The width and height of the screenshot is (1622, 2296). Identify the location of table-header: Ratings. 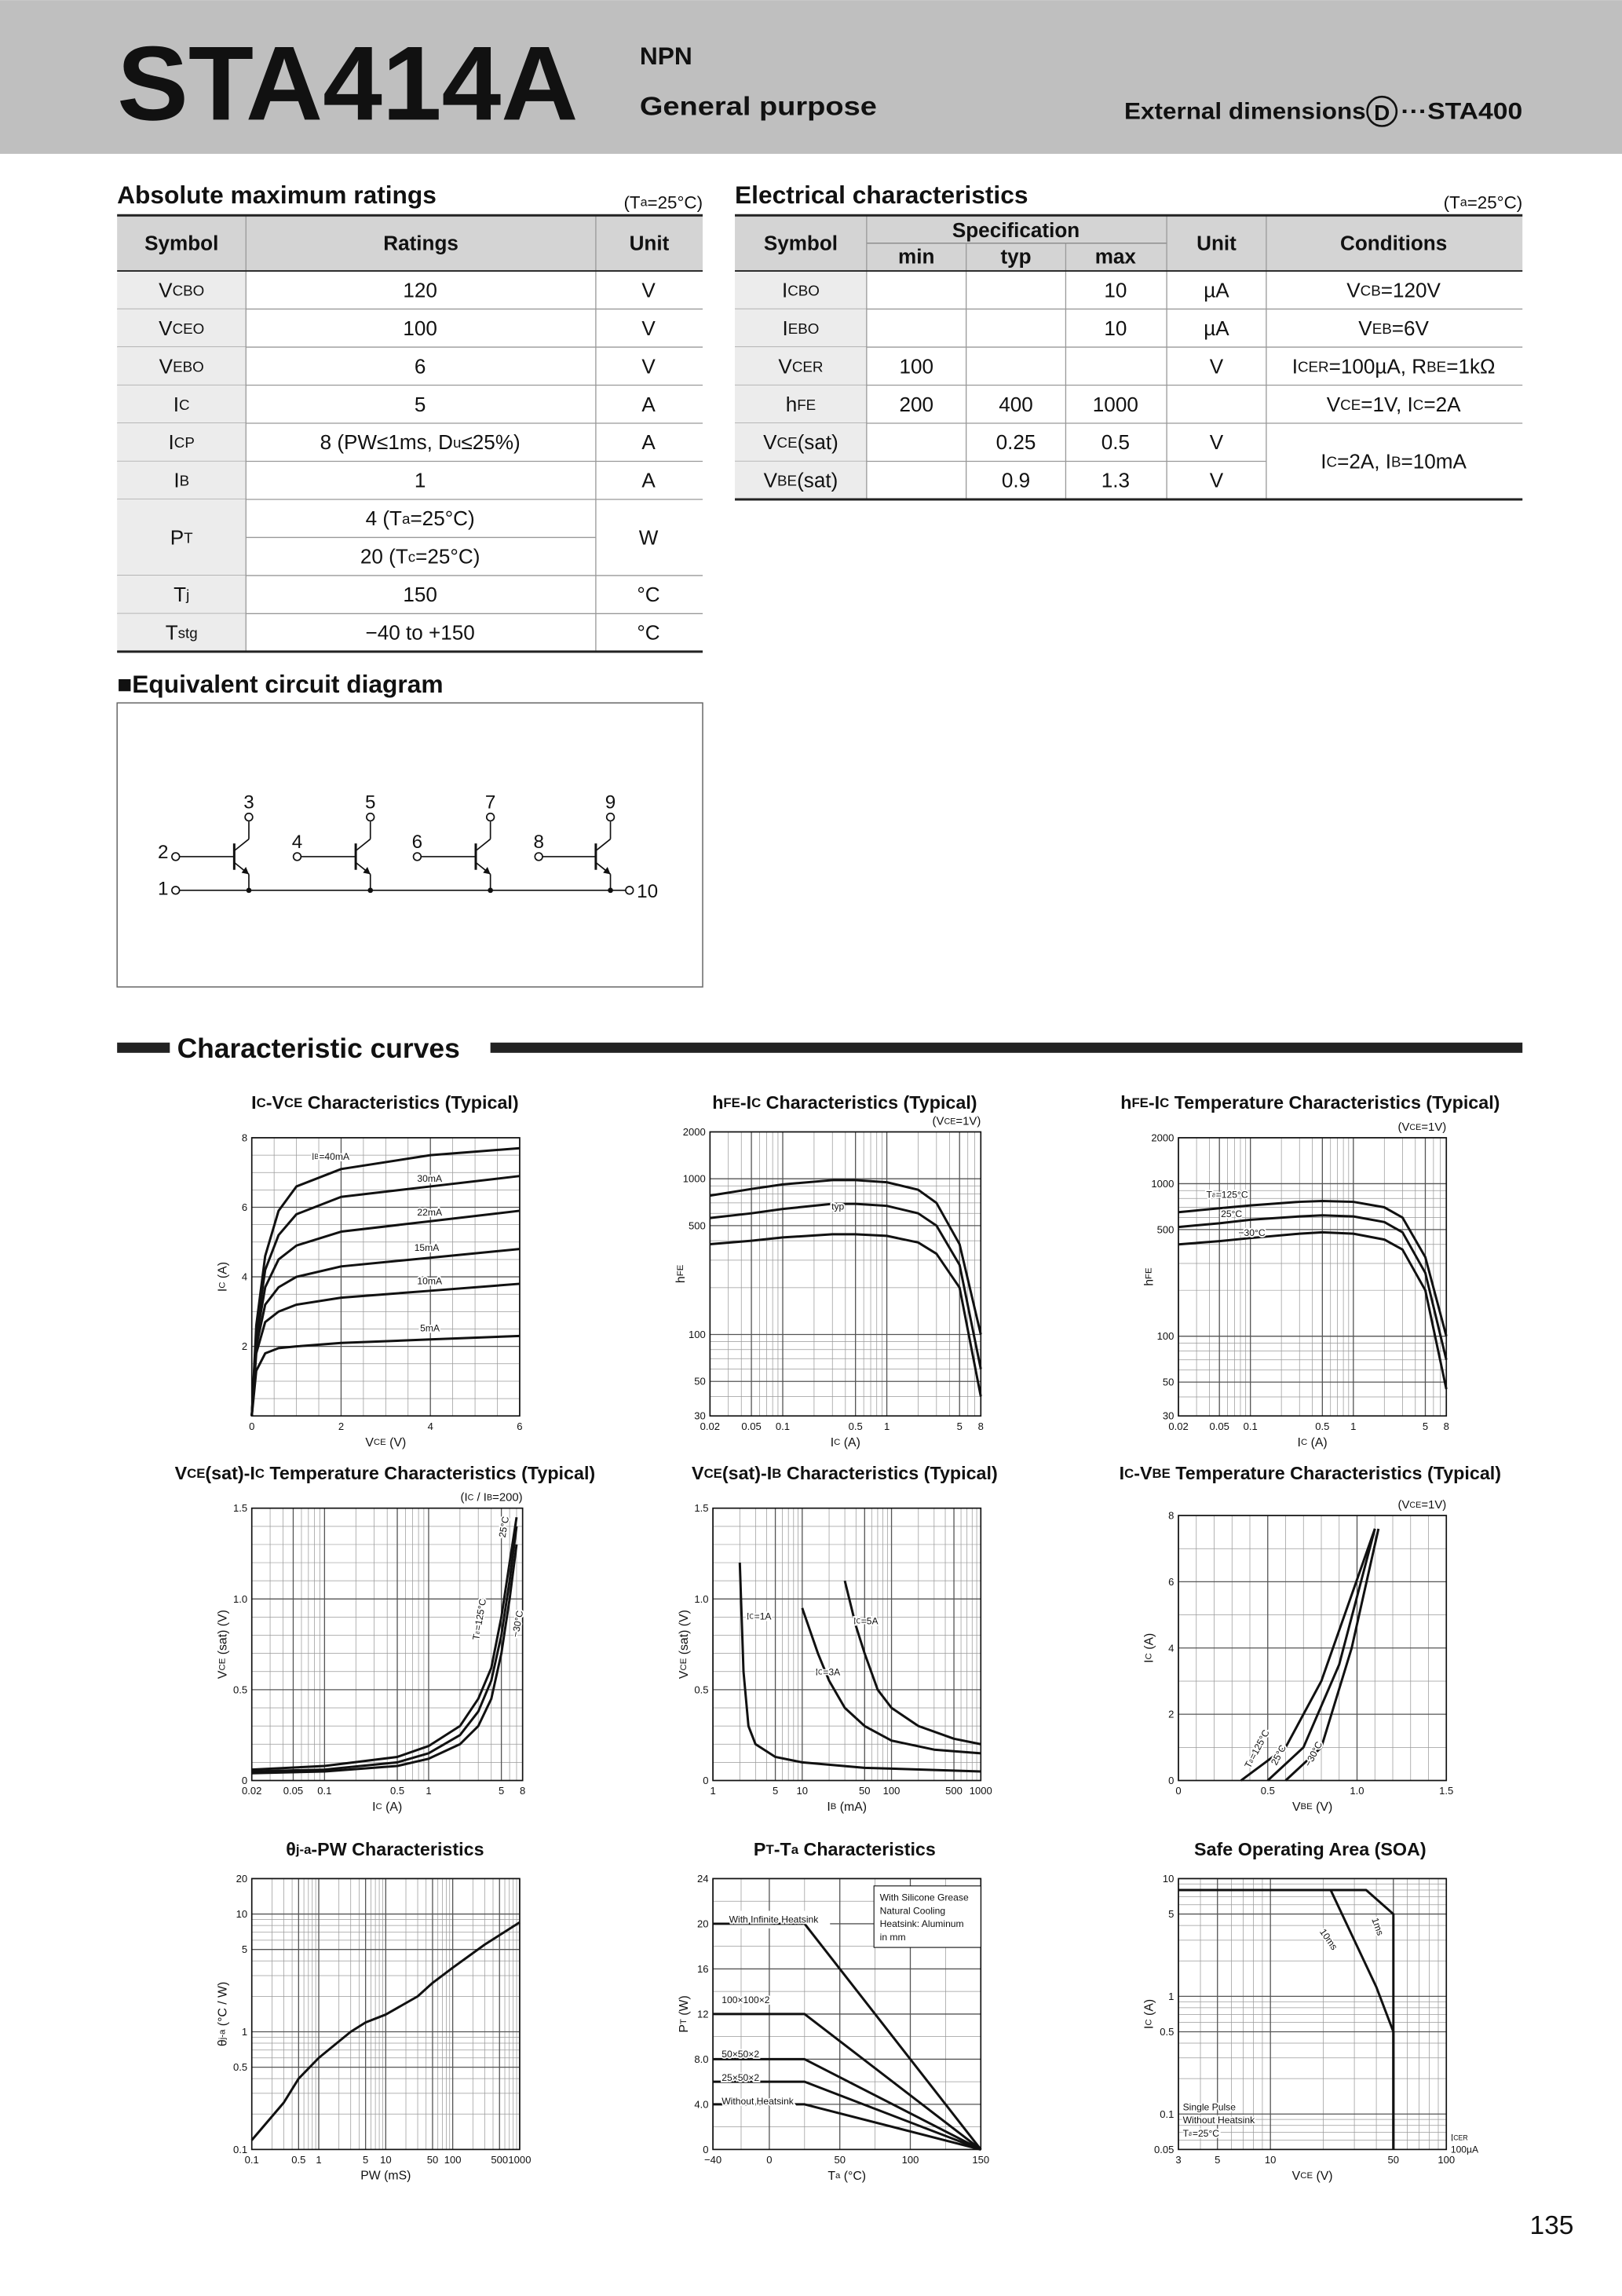
(420, 244).